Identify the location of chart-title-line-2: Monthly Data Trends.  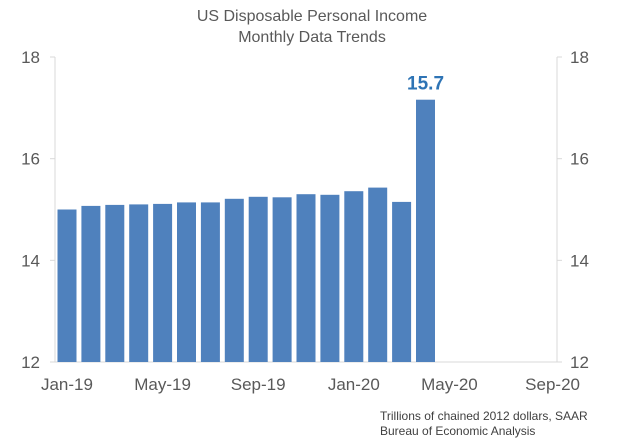
(312, 37).